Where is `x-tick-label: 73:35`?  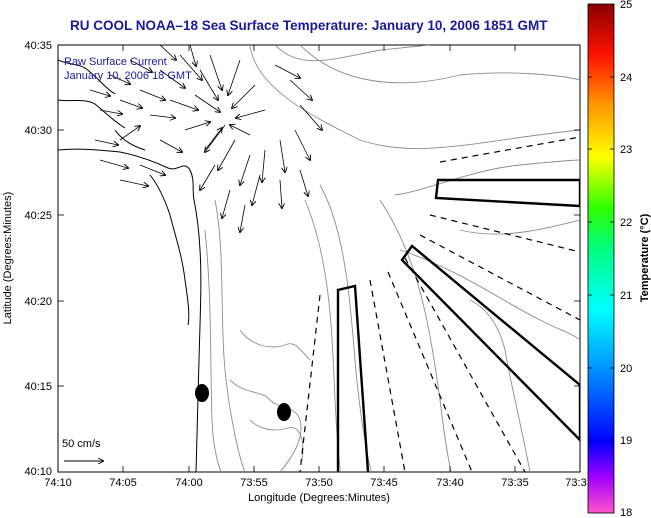
x-tick-label: 73:35 is located at coordinates (515, 483).